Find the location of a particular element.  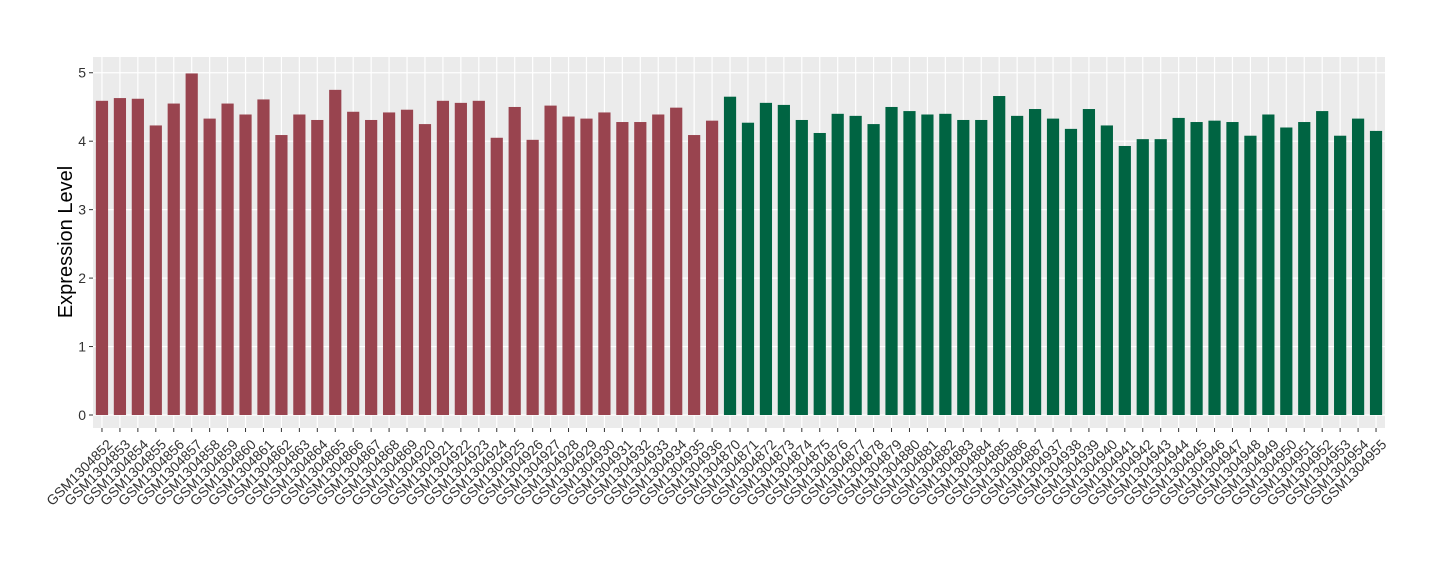

y-tick-label: 1 is located at coordinates (82, 347).